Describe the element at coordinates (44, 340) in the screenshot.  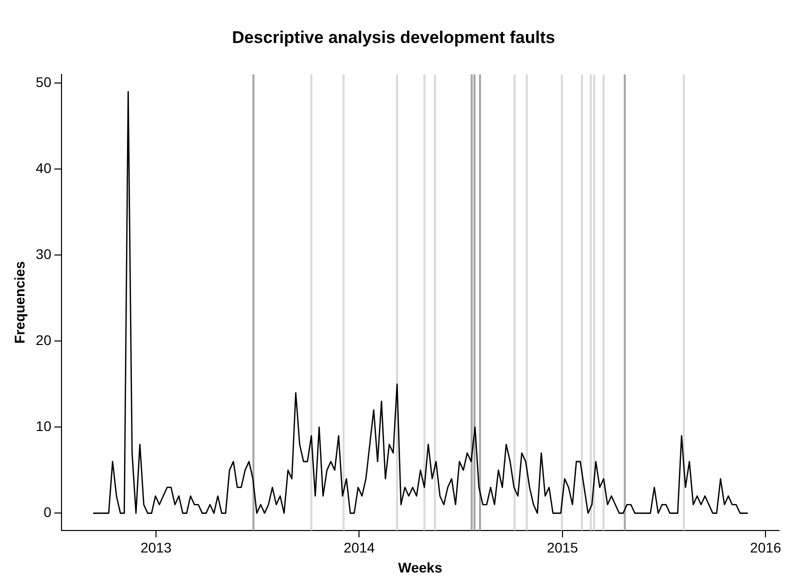
I see `y-tick-label: 20` at that location.